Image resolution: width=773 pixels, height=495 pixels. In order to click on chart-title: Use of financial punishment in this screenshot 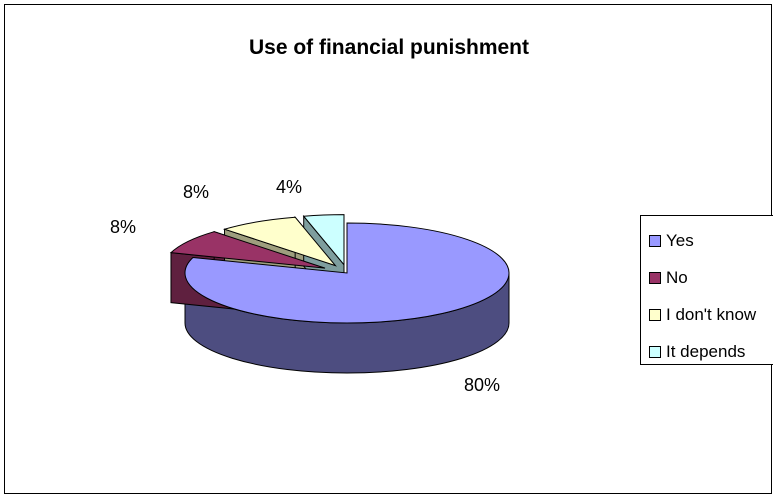, I will do `click(389, 47)`.